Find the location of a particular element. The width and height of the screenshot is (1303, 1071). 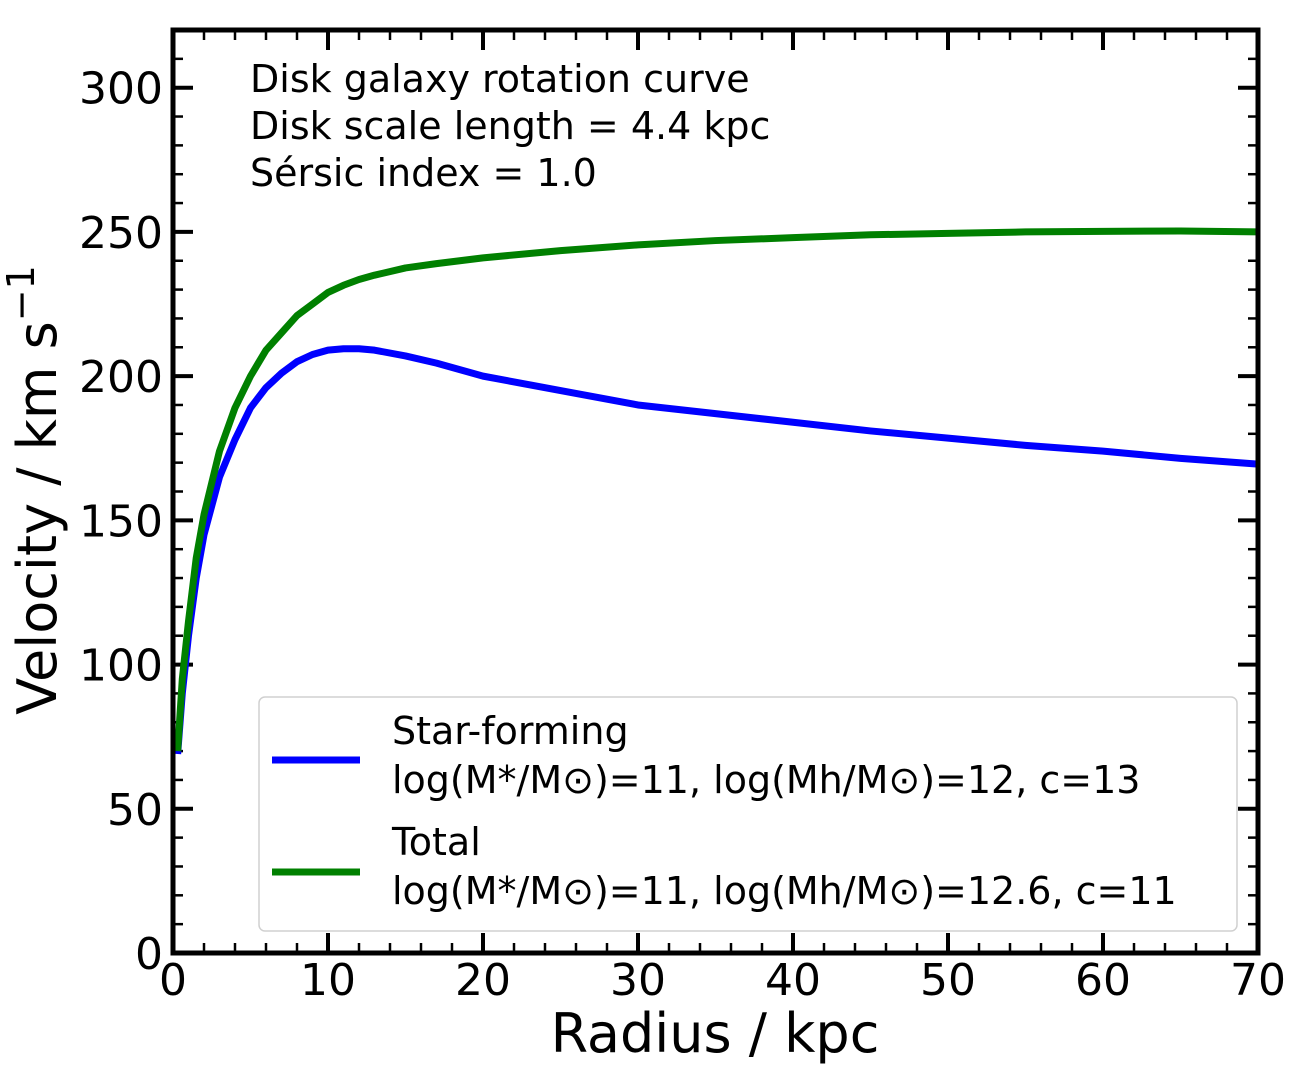

annotation-line-3: Sérsic index = 1.0 is located at coordinates (423, 173).